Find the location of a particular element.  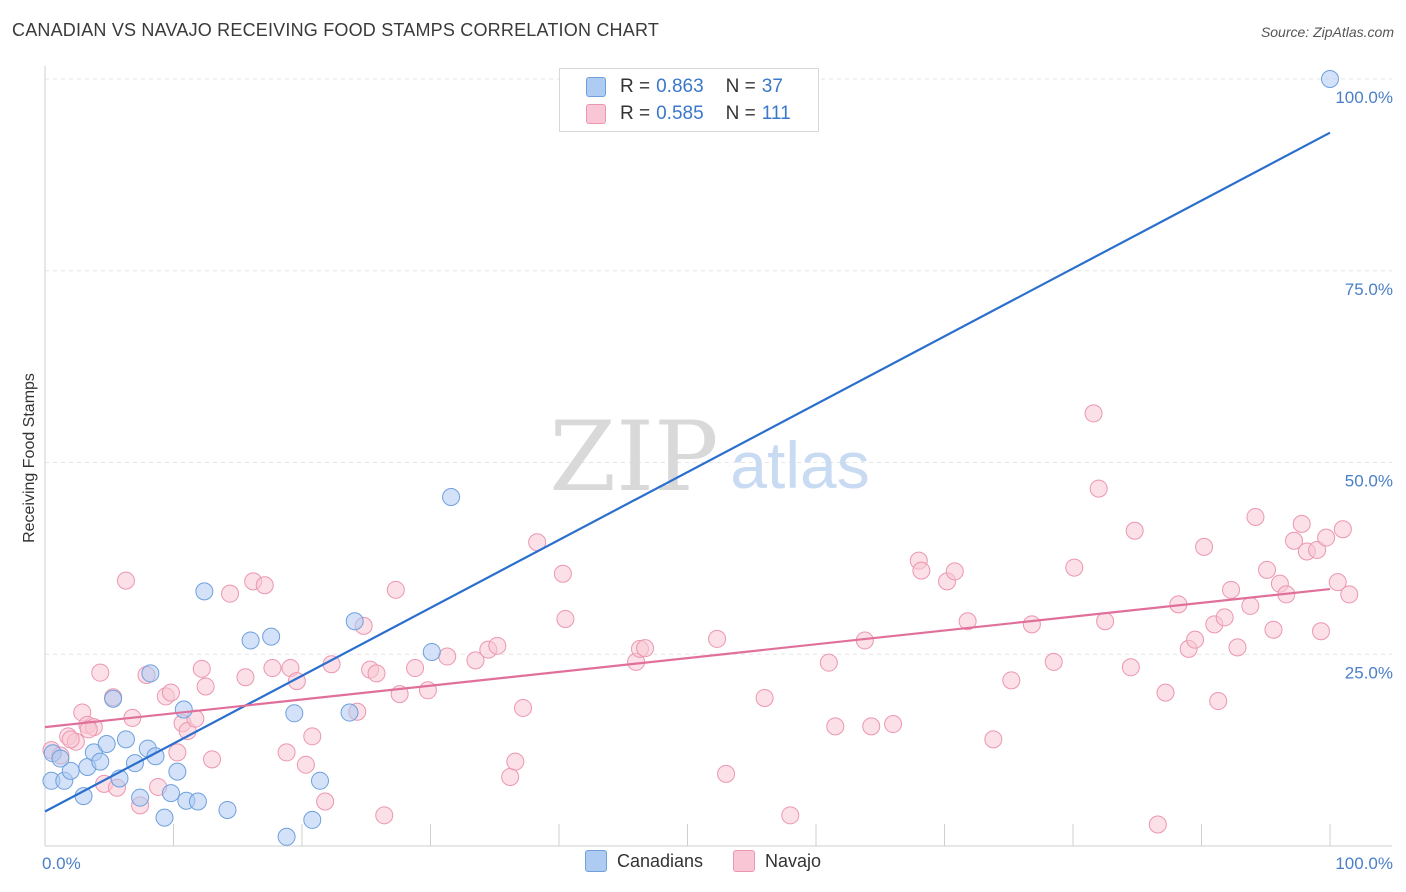

legend-n-label: N = is located at coordinates (740, 113).